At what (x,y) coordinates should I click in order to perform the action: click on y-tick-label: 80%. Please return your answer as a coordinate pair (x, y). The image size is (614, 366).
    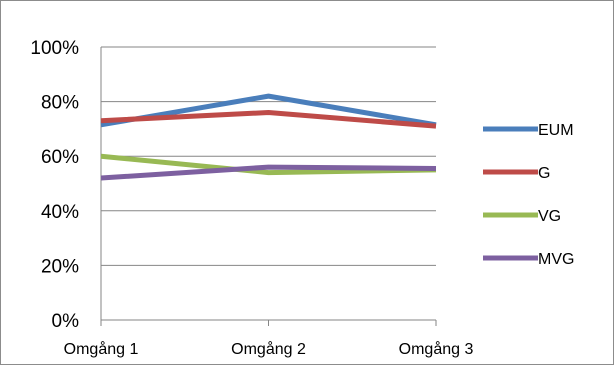
    Looking at the image, I should click on (60, 103).